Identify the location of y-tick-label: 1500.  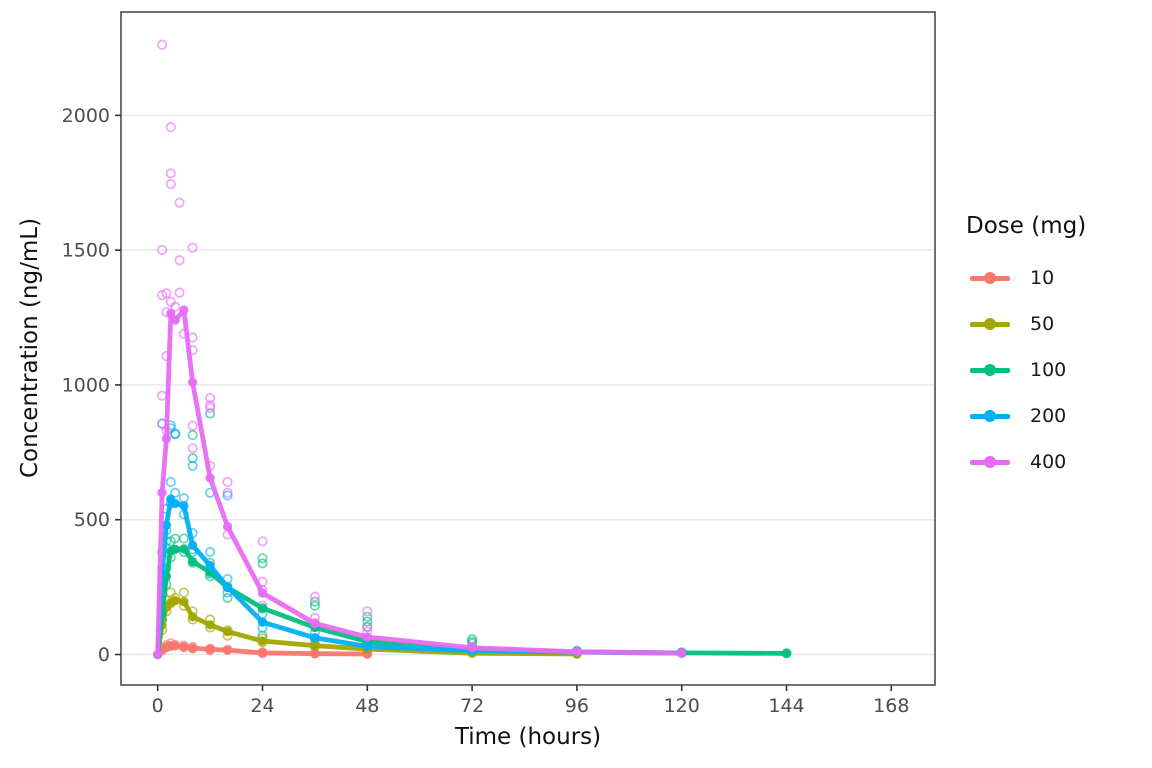
(86, 251).